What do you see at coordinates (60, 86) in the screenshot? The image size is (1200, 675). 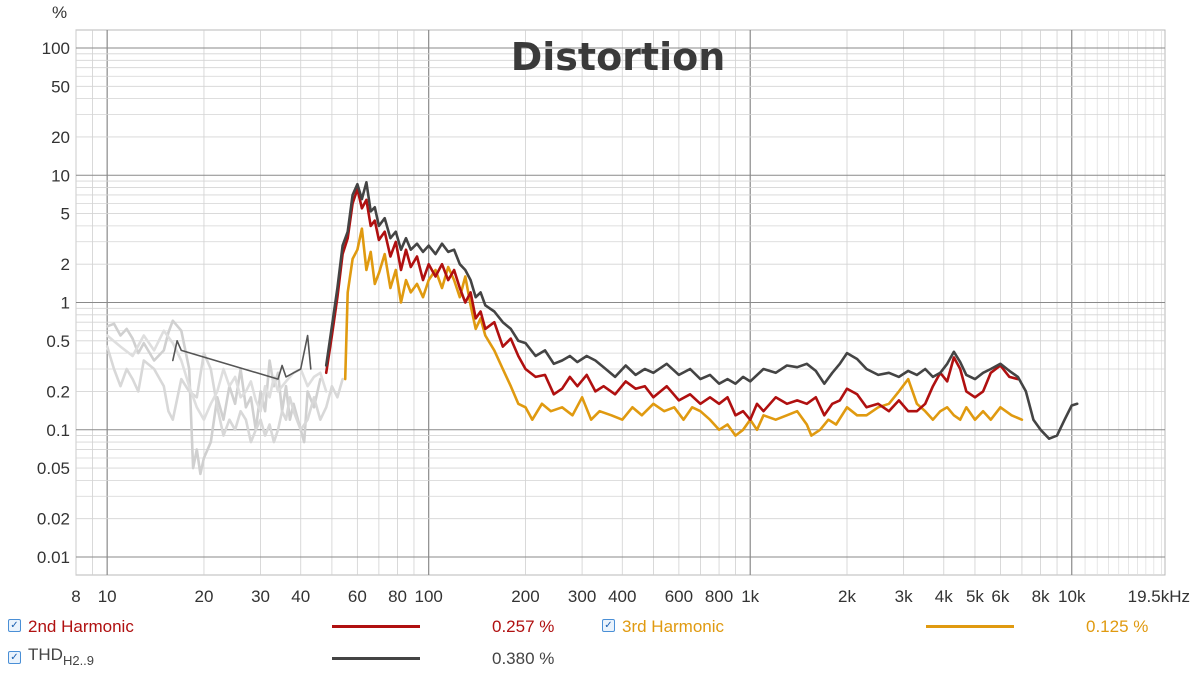 I see `y-tick-label: 50` at bounding box center [60, 86].